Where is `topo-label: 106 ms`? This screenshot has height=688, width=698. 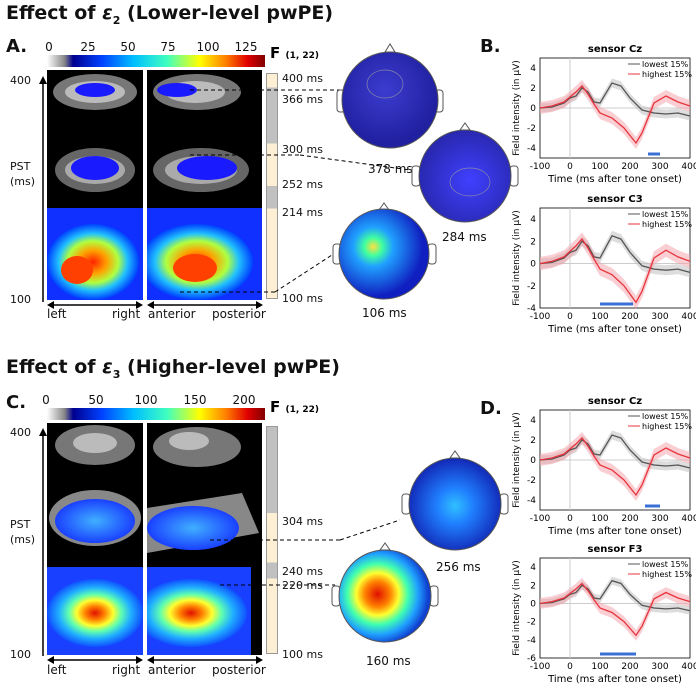 topo-label: 106 ms is located at coordinates (384, 313).